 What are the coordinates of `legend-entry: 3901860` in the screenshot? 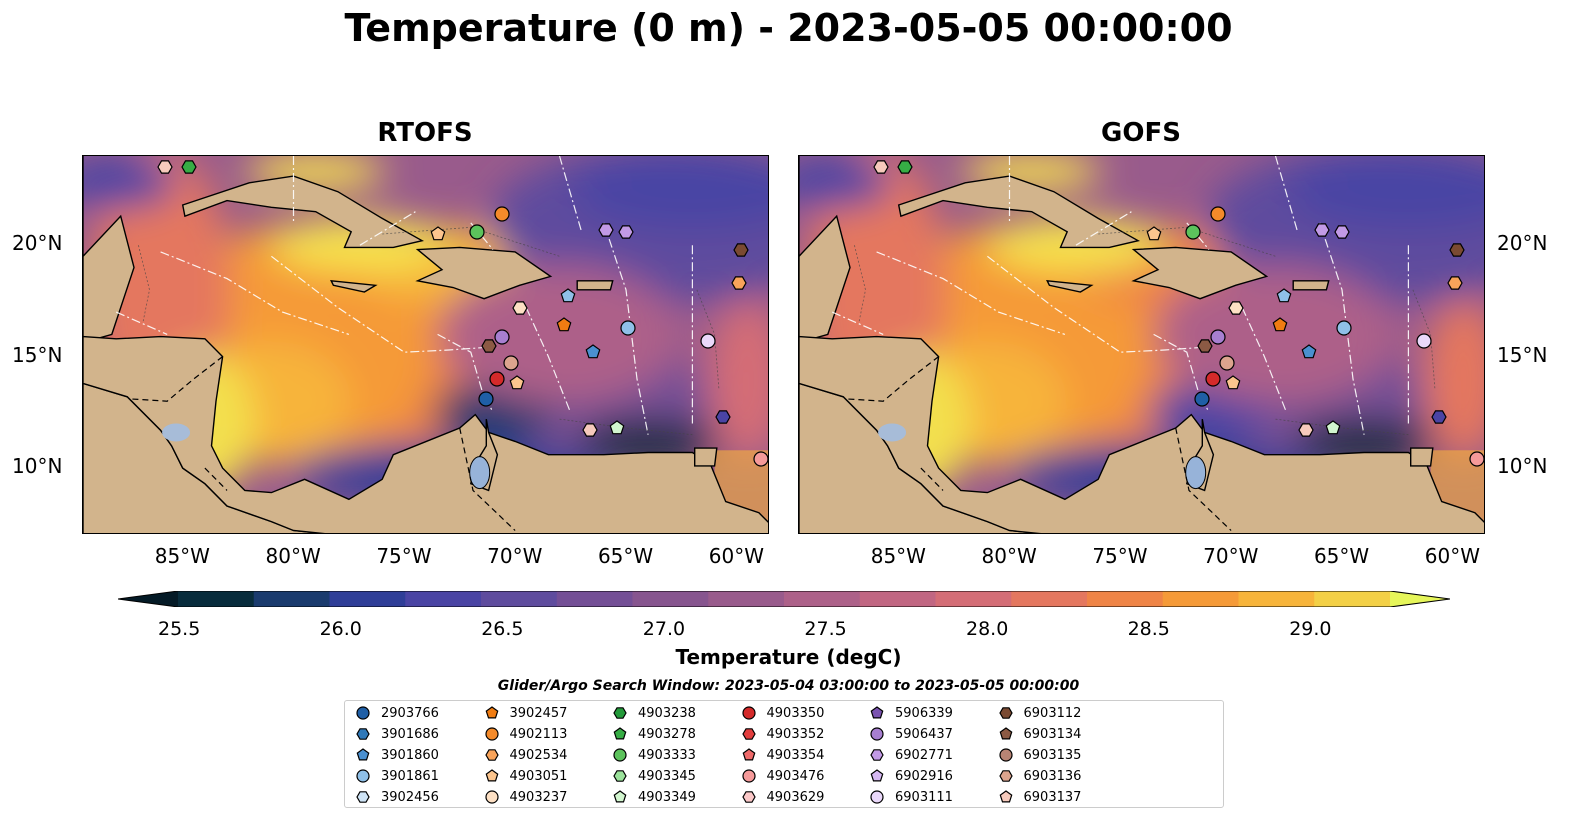 It's located at (397, 755).